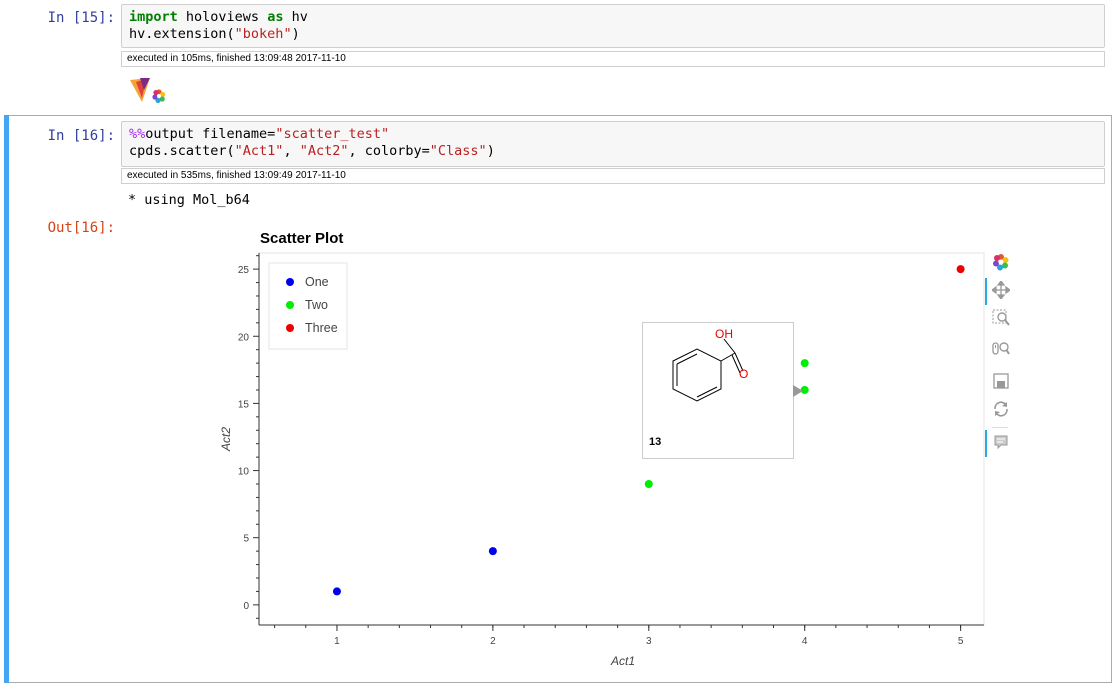 The image size is (1118, 685). What do you see at coordinates (321, 328) in the screenshot?
I see `legend-label: Three` at bounding box center [321, 328].